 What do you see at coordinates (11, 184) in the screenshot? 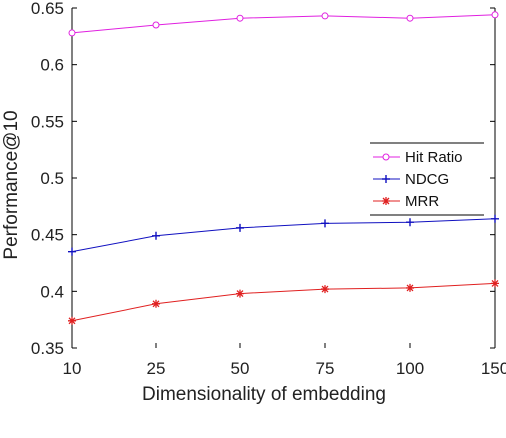
I see `y-axis-title: Performance@10` at bounding box center [11, 184].